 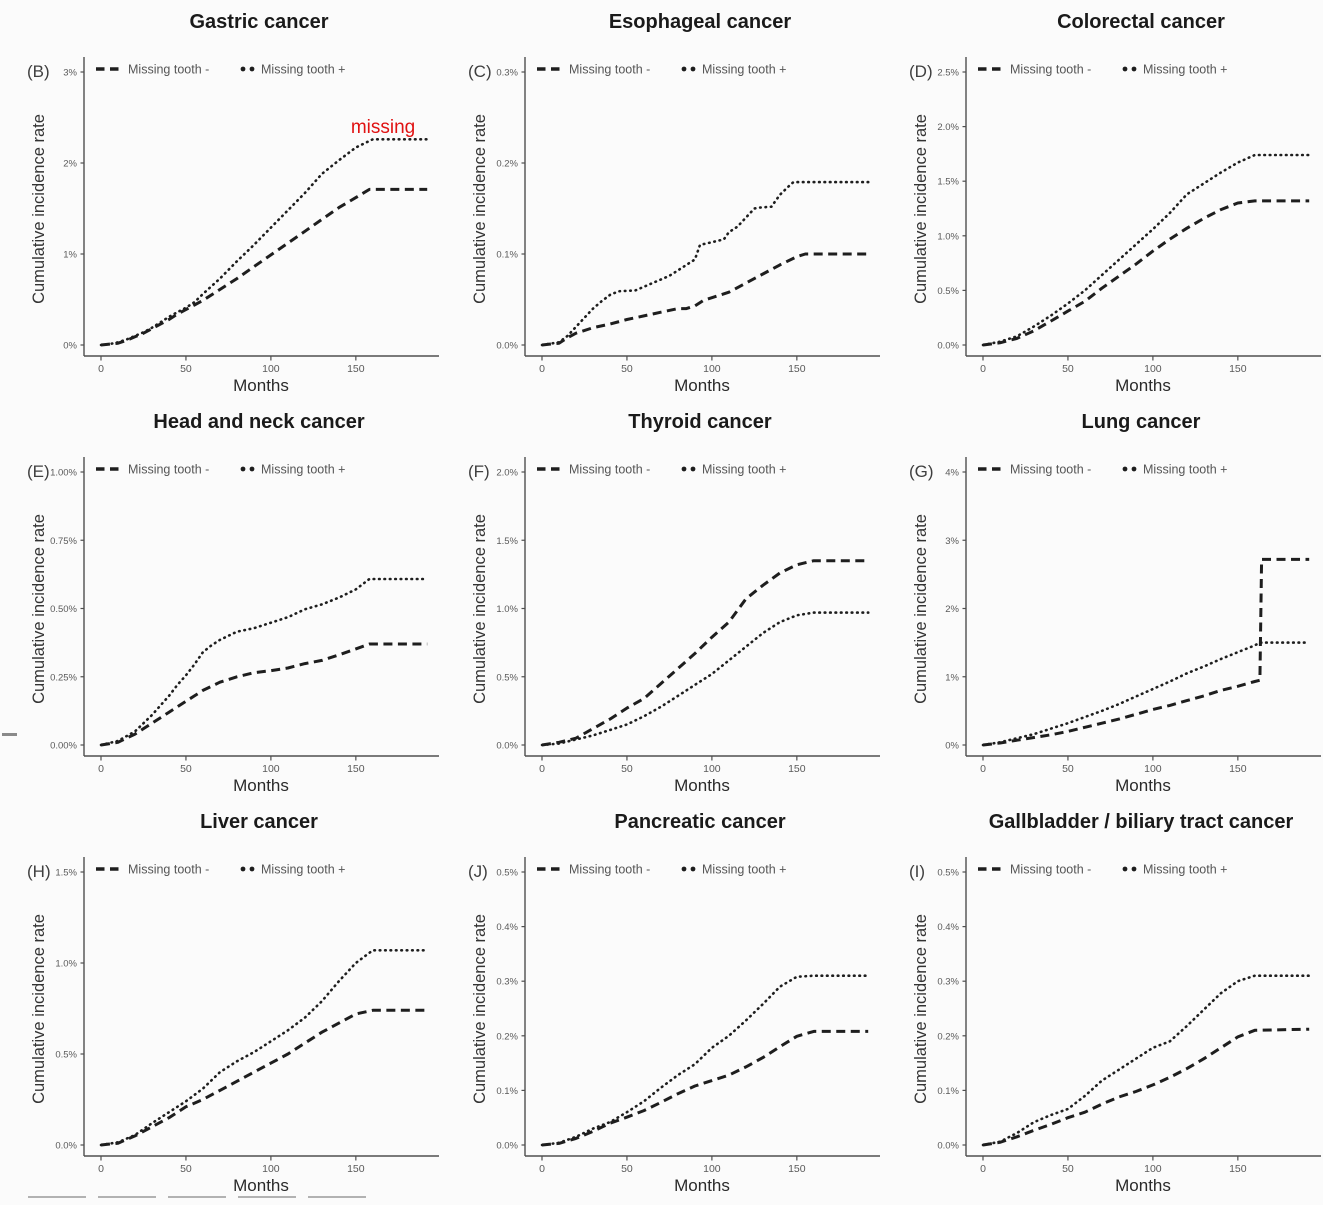 I want to click on annotation-missing: missing, so click(x=383, y=127).